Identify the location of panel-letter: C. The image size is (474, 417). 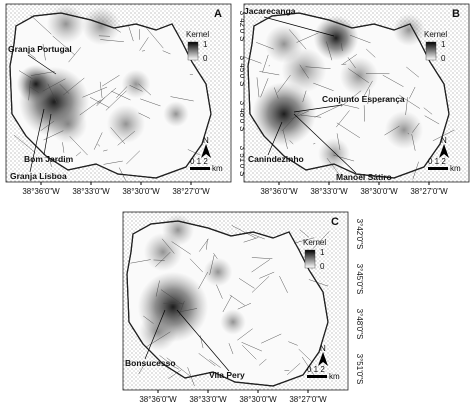
(335, 222).